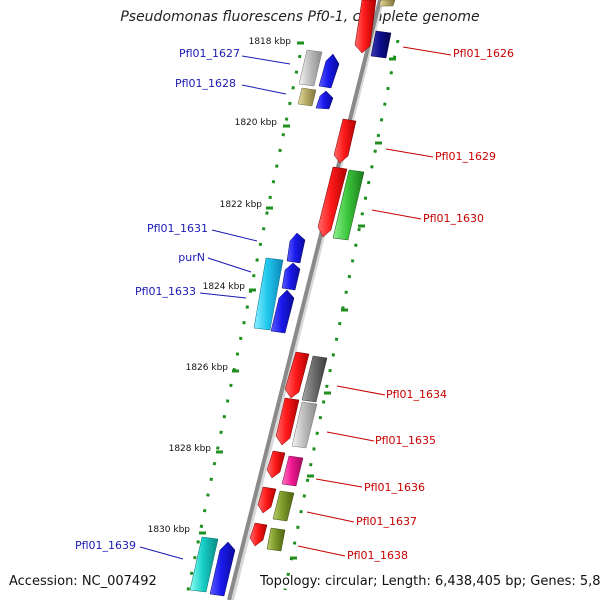 This screenshot has height=600, width=600. What do you see at coordinates (268, 294) in the screenshot?
I see `gene-feature-cyan` at bounding box center [268, 294].